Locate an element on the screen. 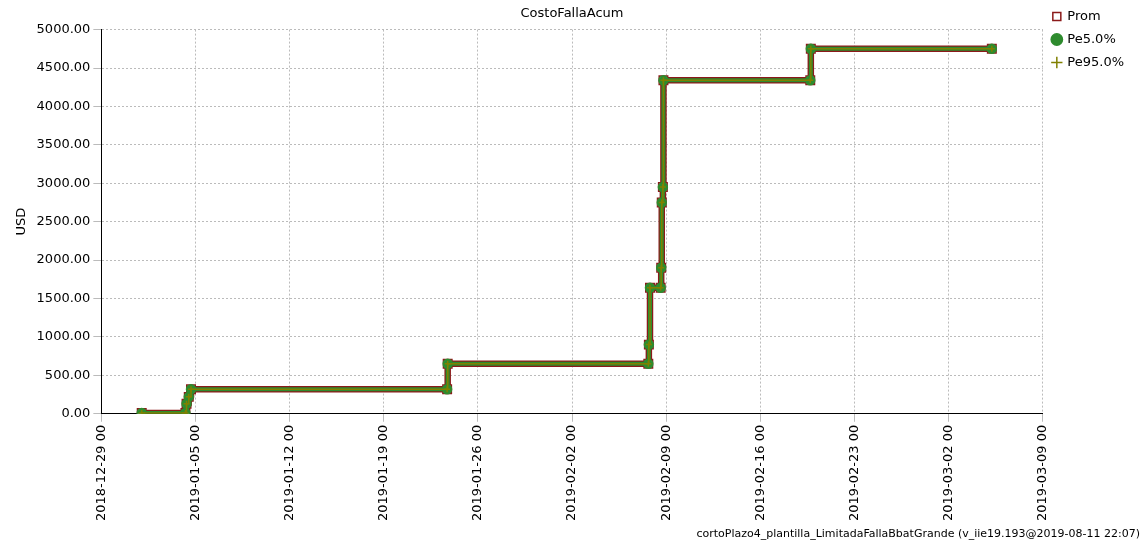  x-tick-label: 2019-01-19 00 is located at coordinates (383, 473).